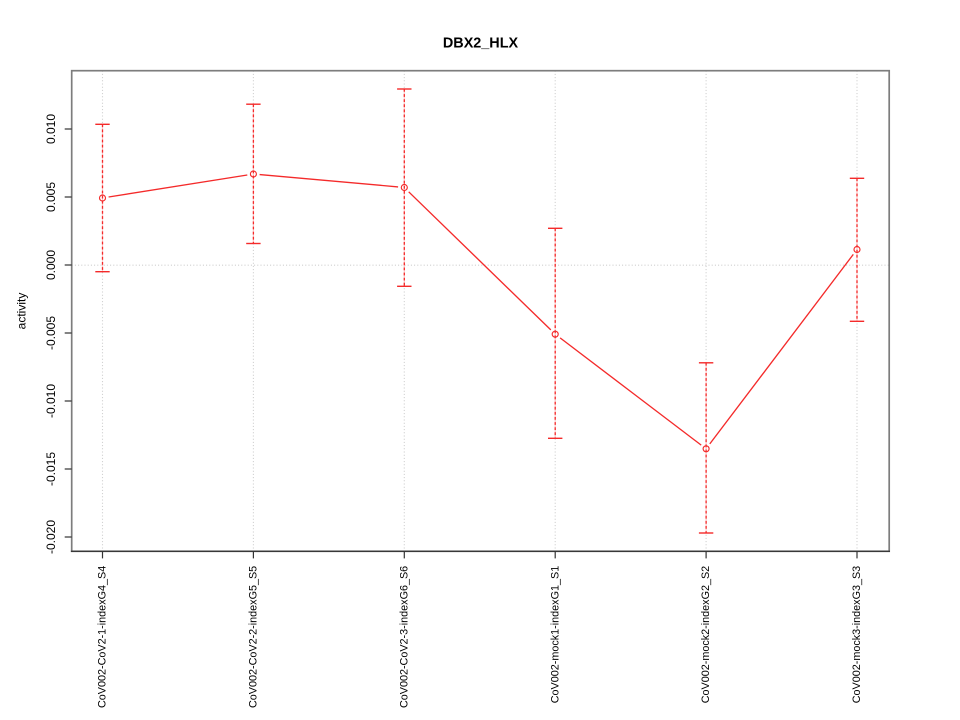 The image size is (960, 720). What do you see at coordinates (706, 634) in the screenshot?
I see `svg-text: CoV002-mock2-indexG2_S2` at bounding box center [706, 634].